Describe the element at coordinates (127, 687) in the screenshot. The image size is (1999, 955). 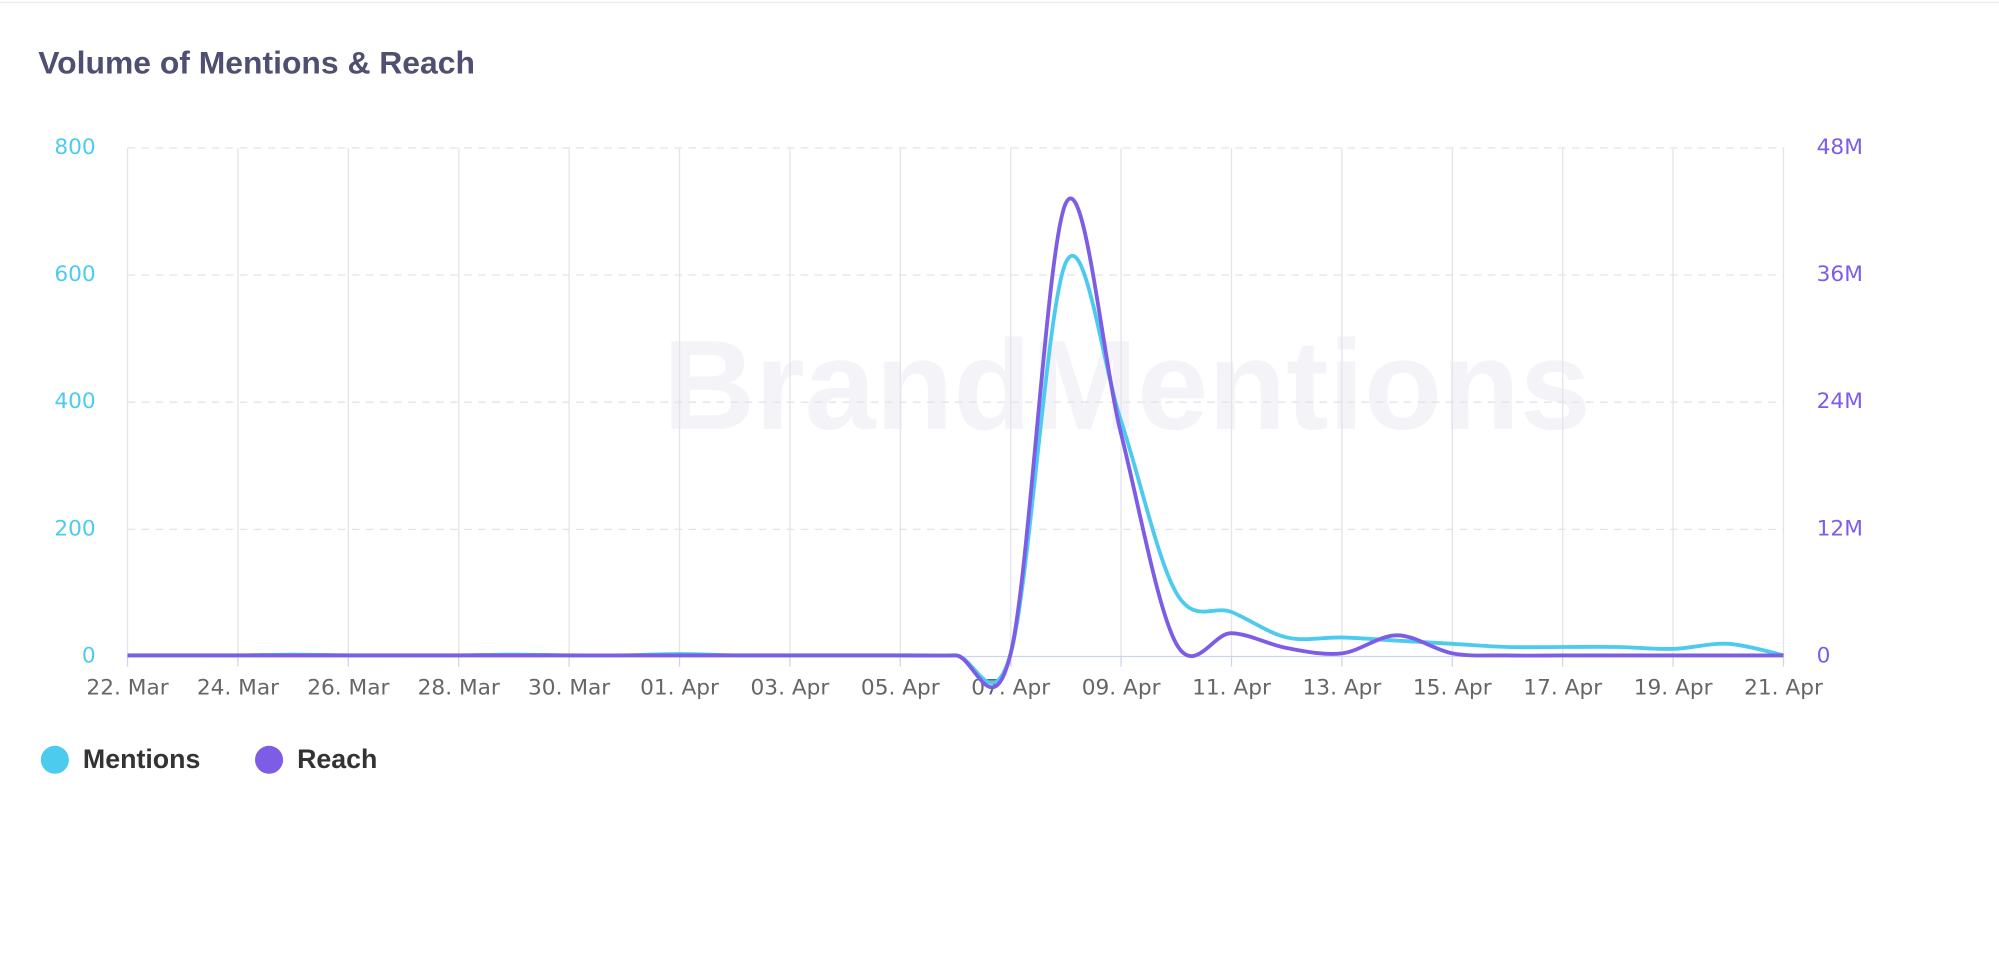
I see `x-tick-label: 22. Mar` at that location.